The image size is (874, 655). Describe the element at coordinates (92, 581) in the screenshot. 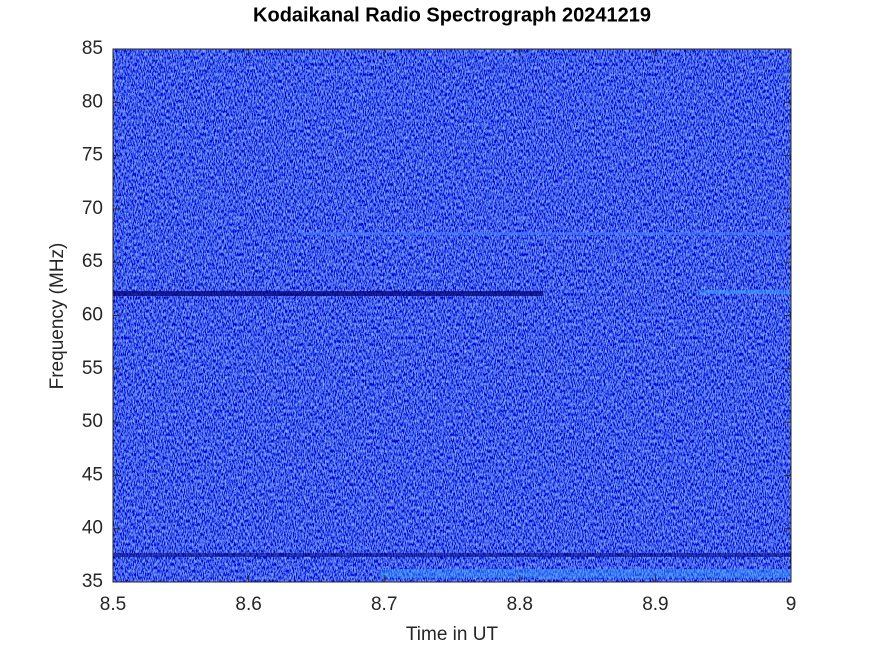

I see `y-tick-label: 35` at that location.